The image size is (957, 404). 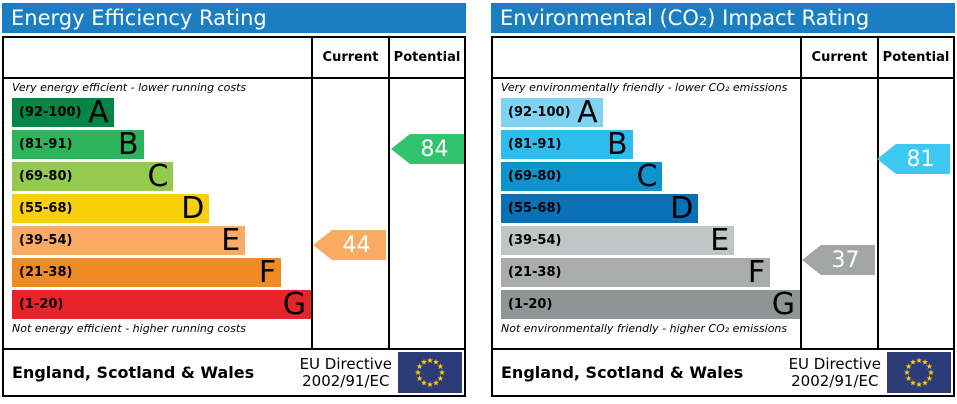 I want to click on panel-title: Energy Efficiency Rating, so click(x=234, y=18).